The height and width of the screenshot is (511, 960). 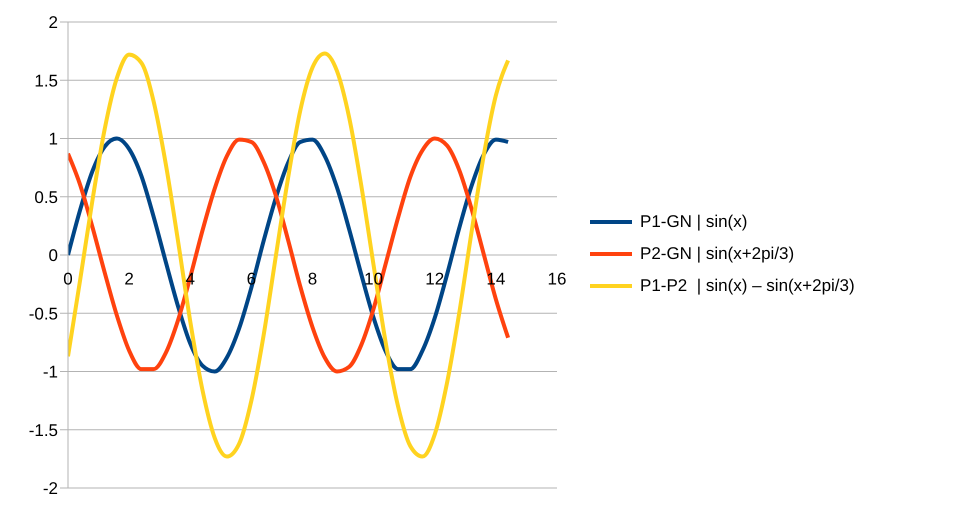 What do you see at coordinates (46, 197) in the screenshot?
I see `y-tick-label: 0.5` at bounding box center [46, 197].